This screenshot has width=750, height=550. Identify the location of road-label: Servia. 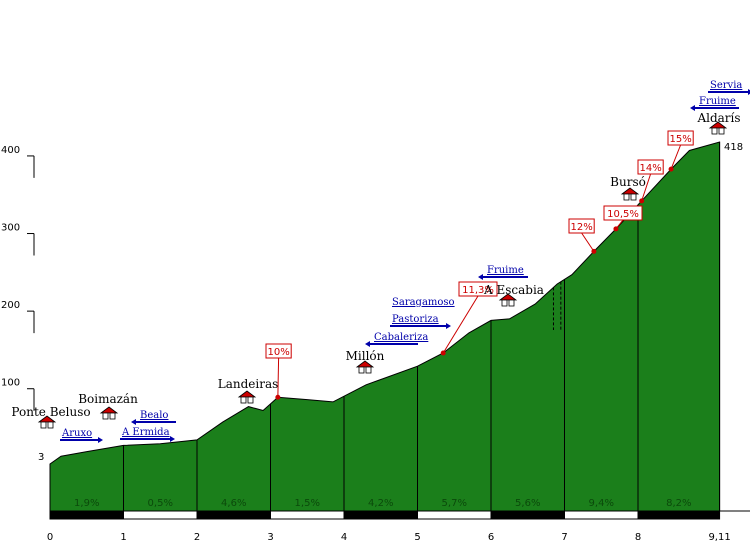
(726, 85).